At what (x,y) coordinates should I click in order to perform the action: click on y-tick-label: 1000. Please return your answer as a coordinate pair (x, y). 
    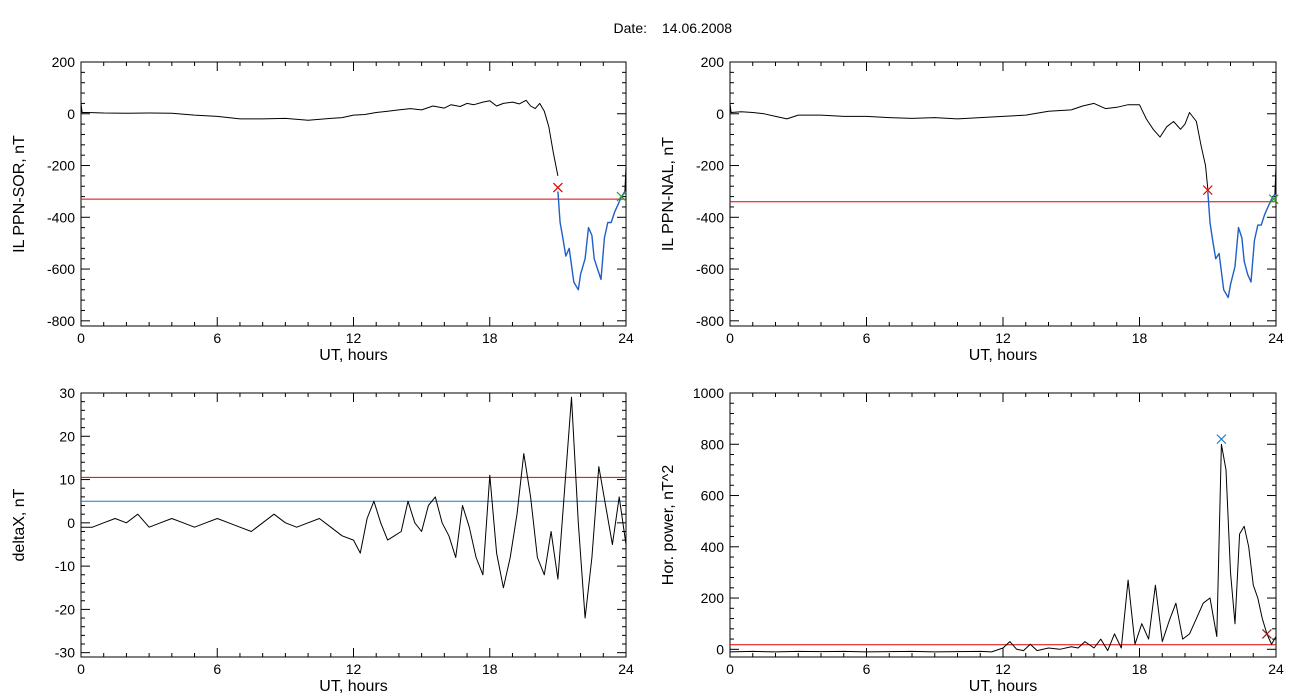
    Looking at the image, I should click on (708, 393).